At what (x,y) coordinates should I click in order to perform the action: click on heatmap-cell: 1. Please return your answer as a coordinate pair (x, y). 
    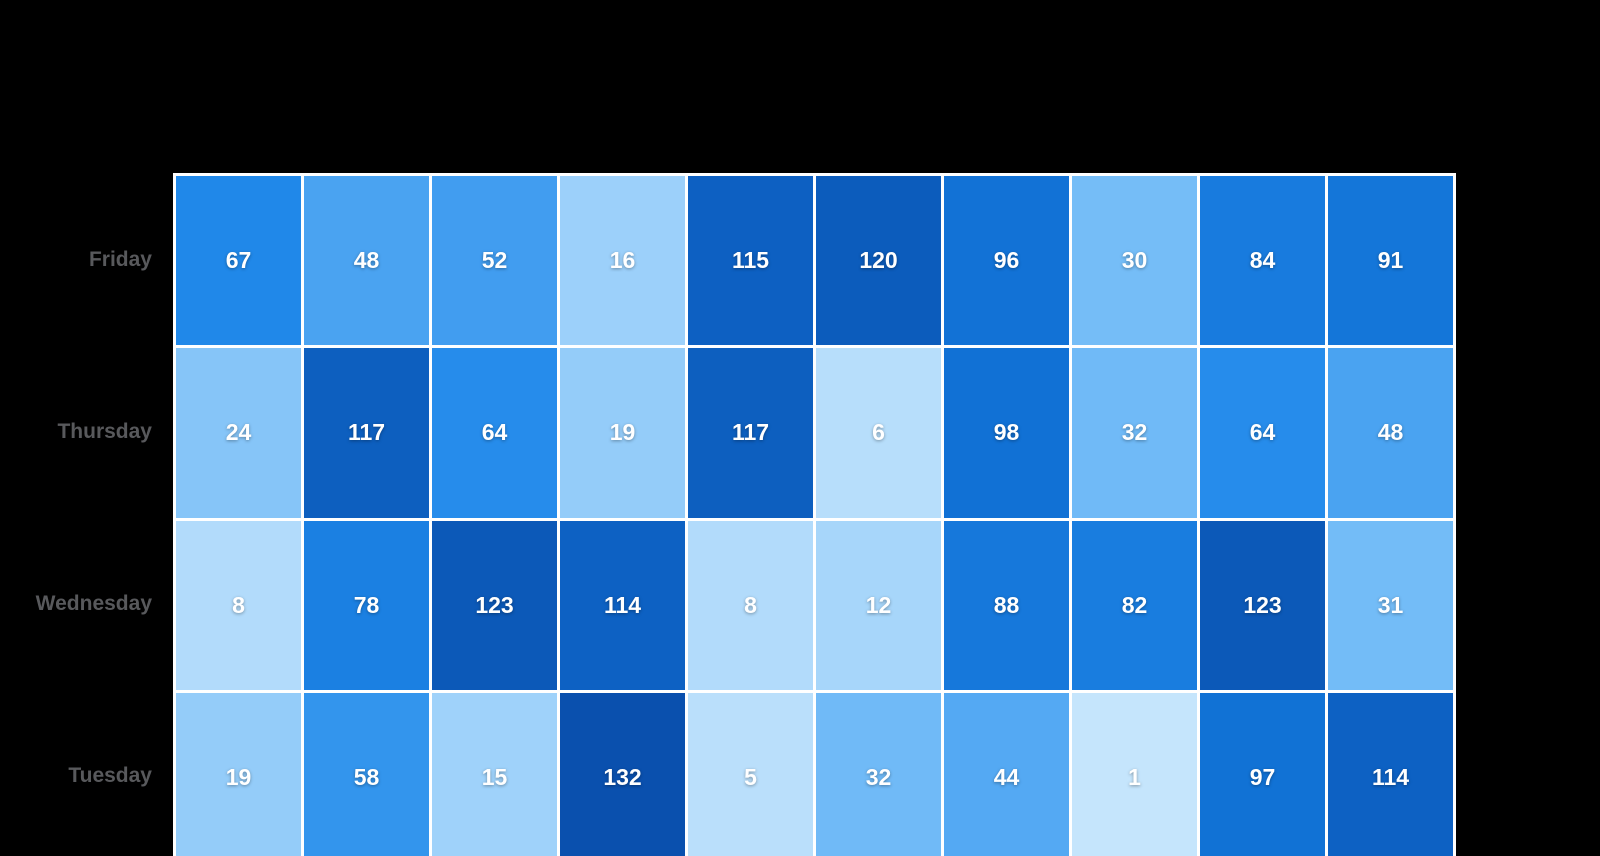
    Looking at the image, I should click on (1134, 774).